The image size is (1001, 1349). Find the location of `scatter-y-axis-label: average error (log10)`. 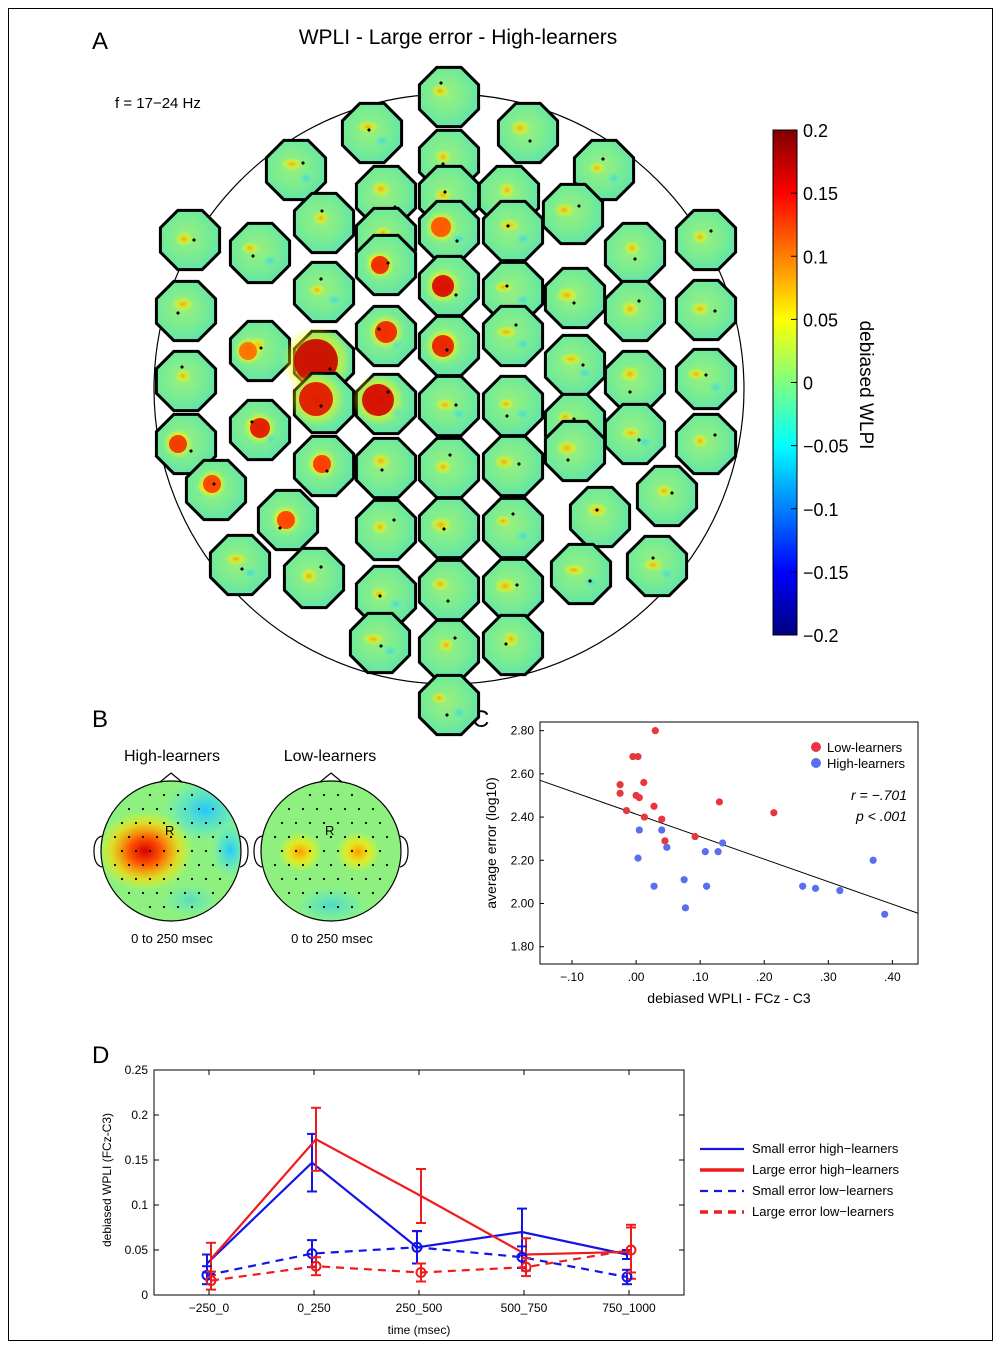

scatter-y-axis-label: average error (log10) is located at coordinates (491, 843).